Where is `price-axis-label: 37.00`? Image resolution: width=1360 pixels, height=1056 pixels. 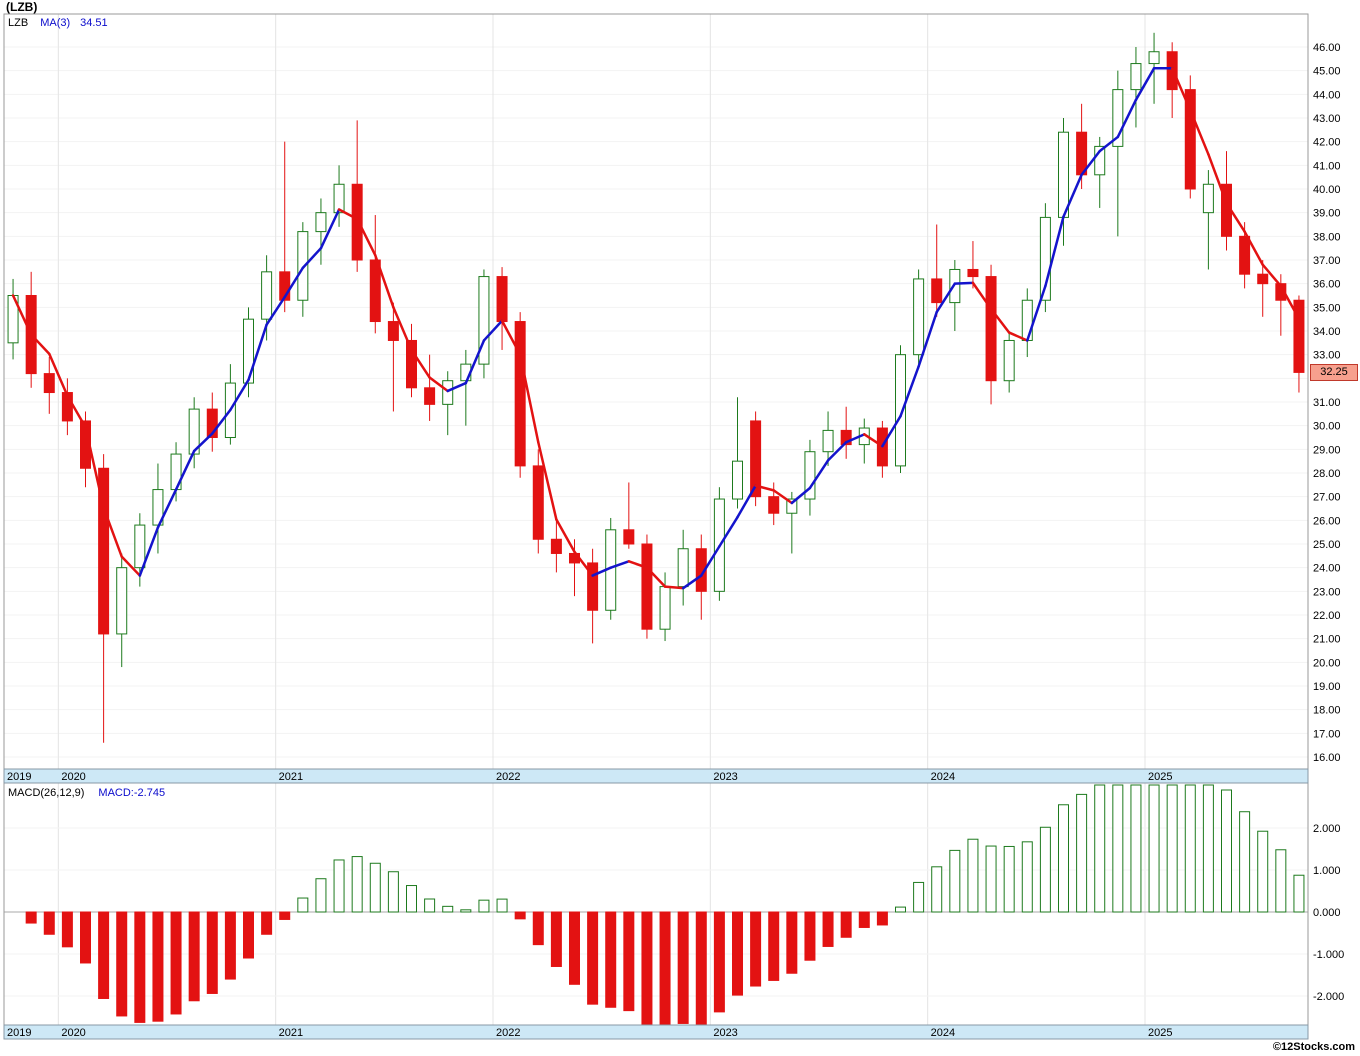 price-axis-label: 37.00 is located at coordinates (1327, 261).